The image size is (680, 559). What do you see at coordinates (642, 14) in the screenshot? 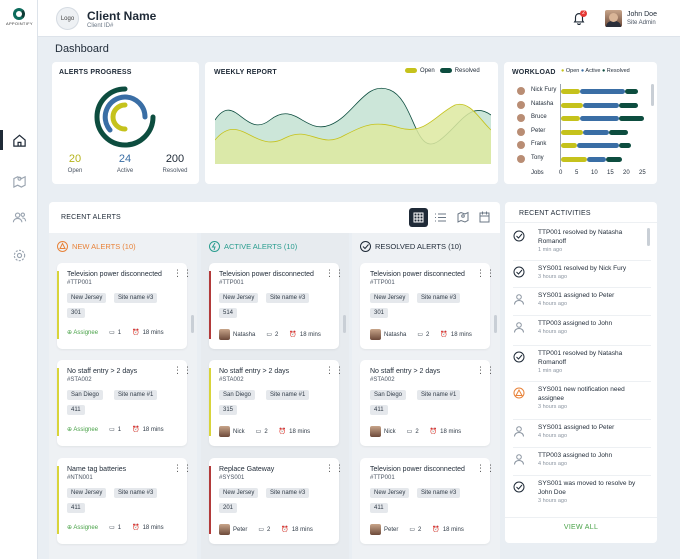
I see `user-name: John Doe` at bounding box center [642, 14].